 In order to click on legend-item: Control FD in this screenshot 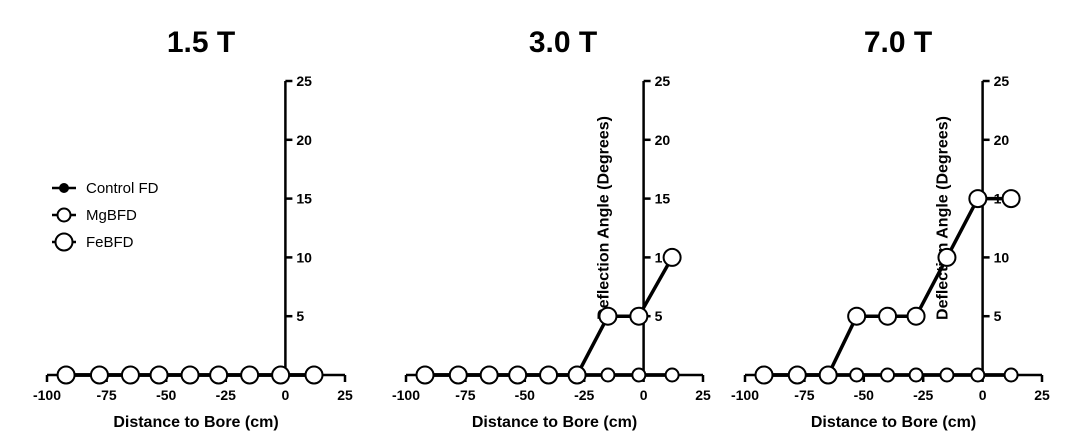, I will do `click(105, 188)`.